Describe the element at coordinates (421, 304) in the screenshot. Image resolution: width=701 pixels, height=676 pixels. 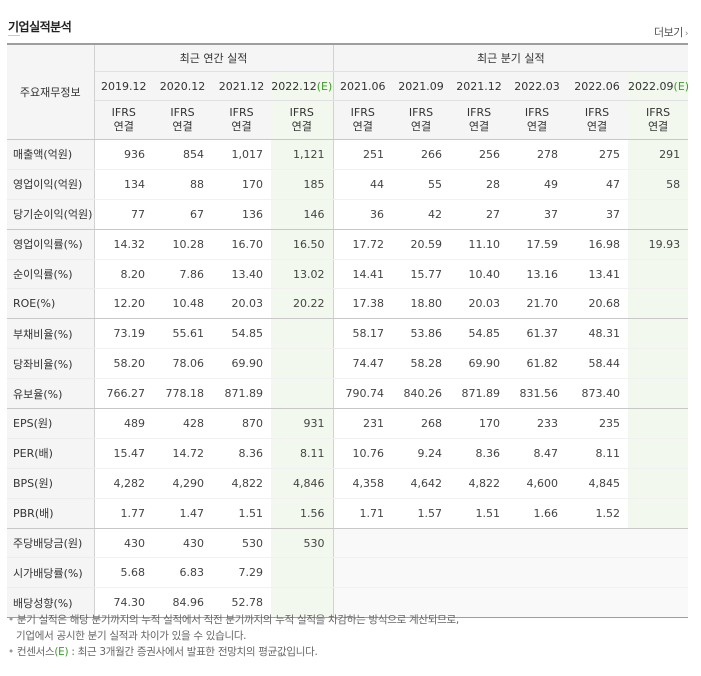
I see `cell-quarter: 18.80` at that location.